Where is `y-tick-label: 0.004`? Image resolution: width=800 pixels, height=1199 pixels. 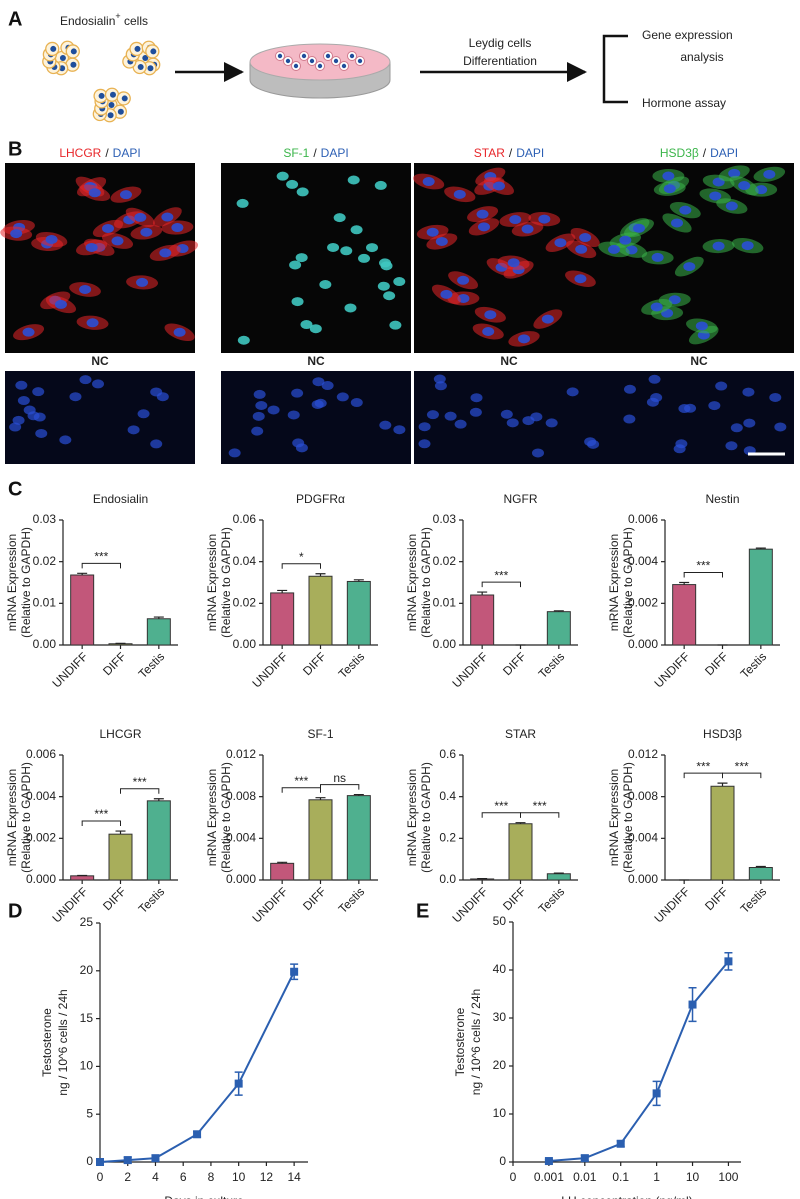 y-tick-label: 0.004 is located at coordinates (643, 561).